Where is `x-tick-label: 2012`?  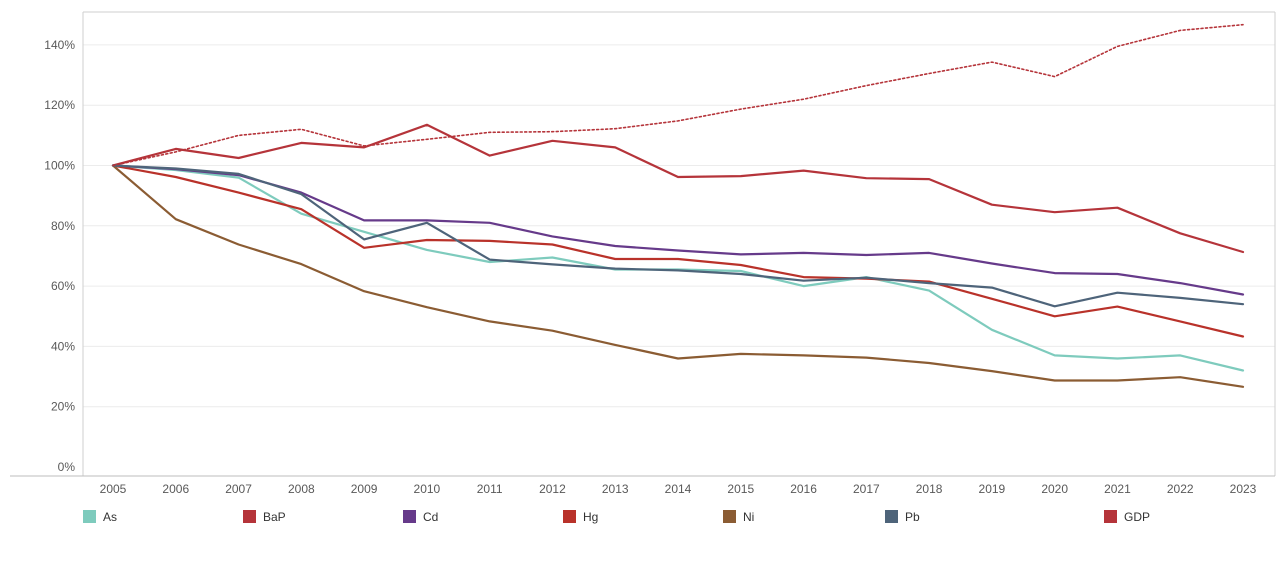
x-tick-label: 2012 is located at coordinates (552, 489).